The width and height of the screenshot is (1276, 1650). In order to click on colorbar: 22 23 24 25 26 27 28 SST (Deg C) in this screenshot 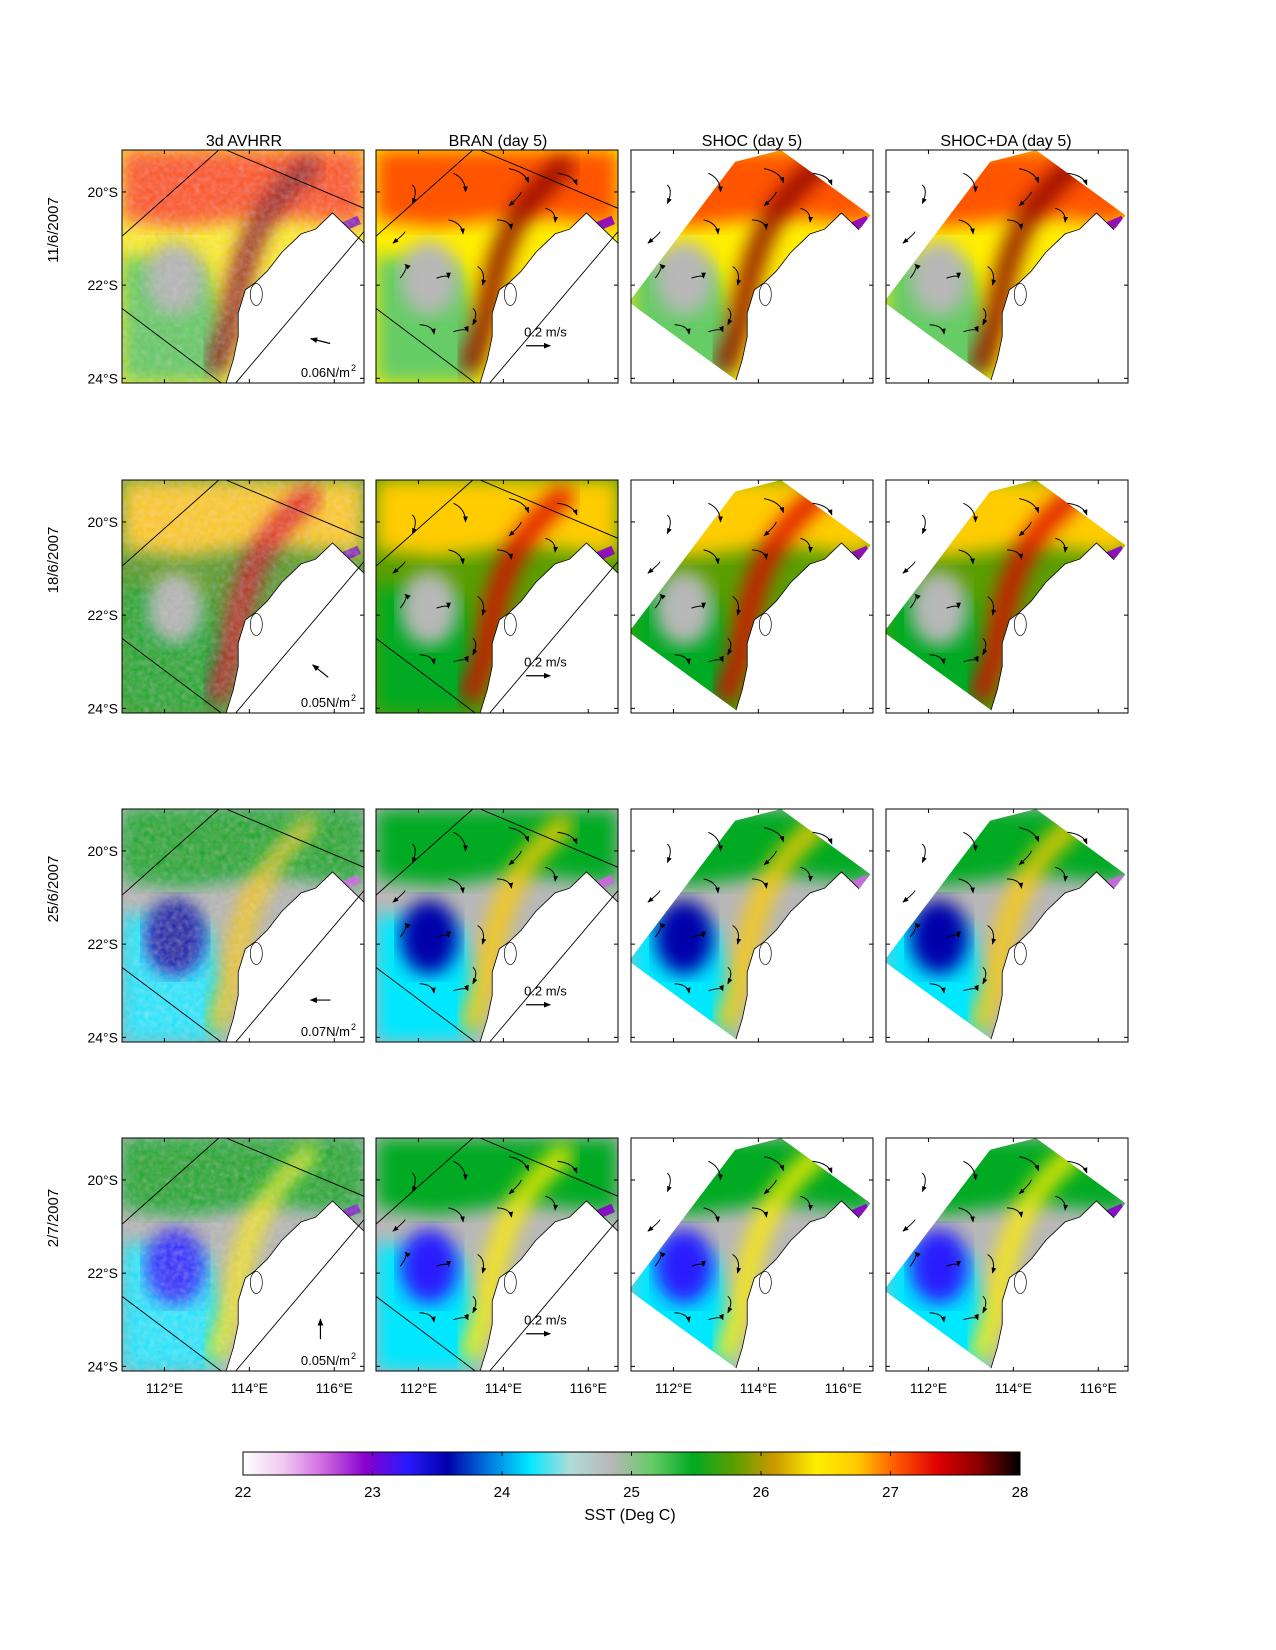, I will do `click(632, 1487)`.